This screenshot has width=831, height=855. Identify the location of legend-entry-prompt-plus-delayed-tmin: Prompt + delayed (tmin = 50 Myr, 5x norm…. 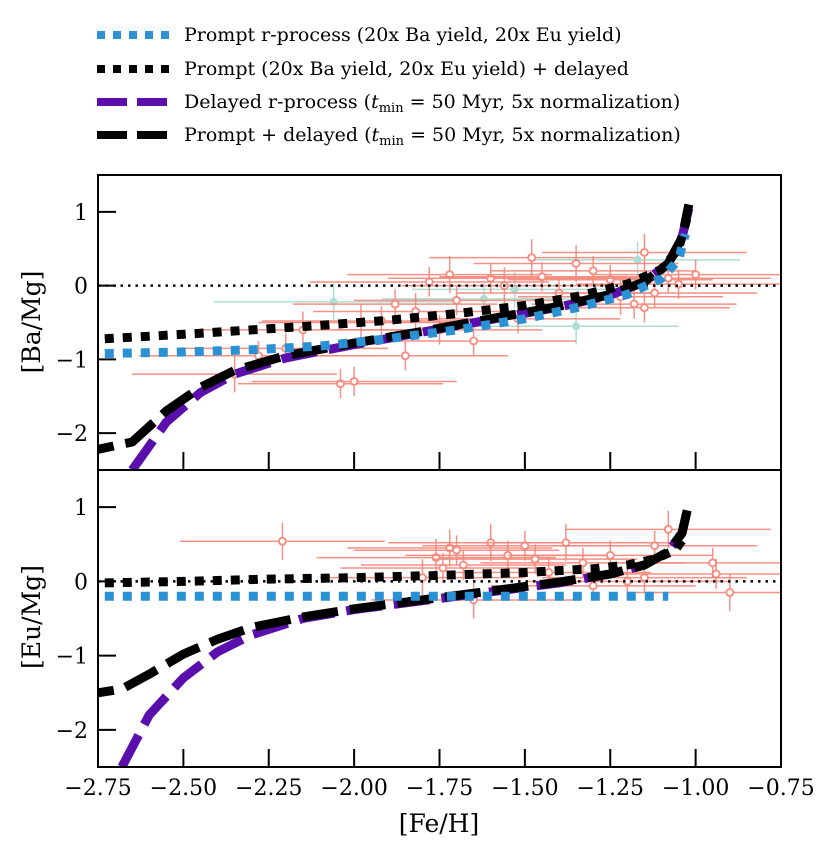
(389, 136).